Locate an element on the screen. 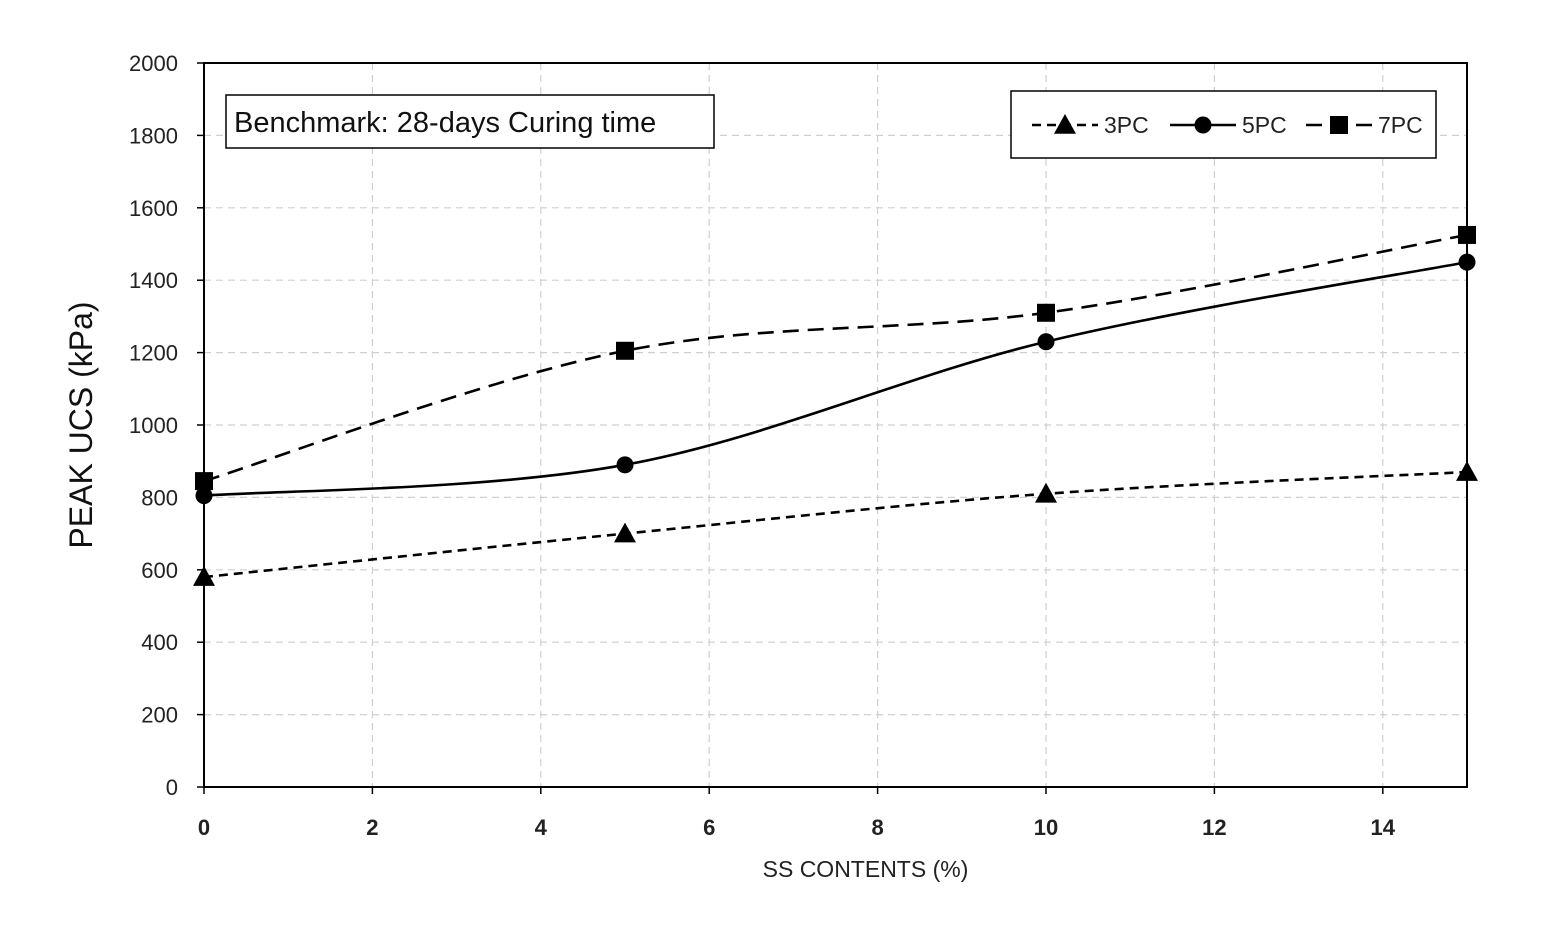 This screenshot has width=1556, height=925. x-tick-label: 4 is located at coordinates (541, 827).